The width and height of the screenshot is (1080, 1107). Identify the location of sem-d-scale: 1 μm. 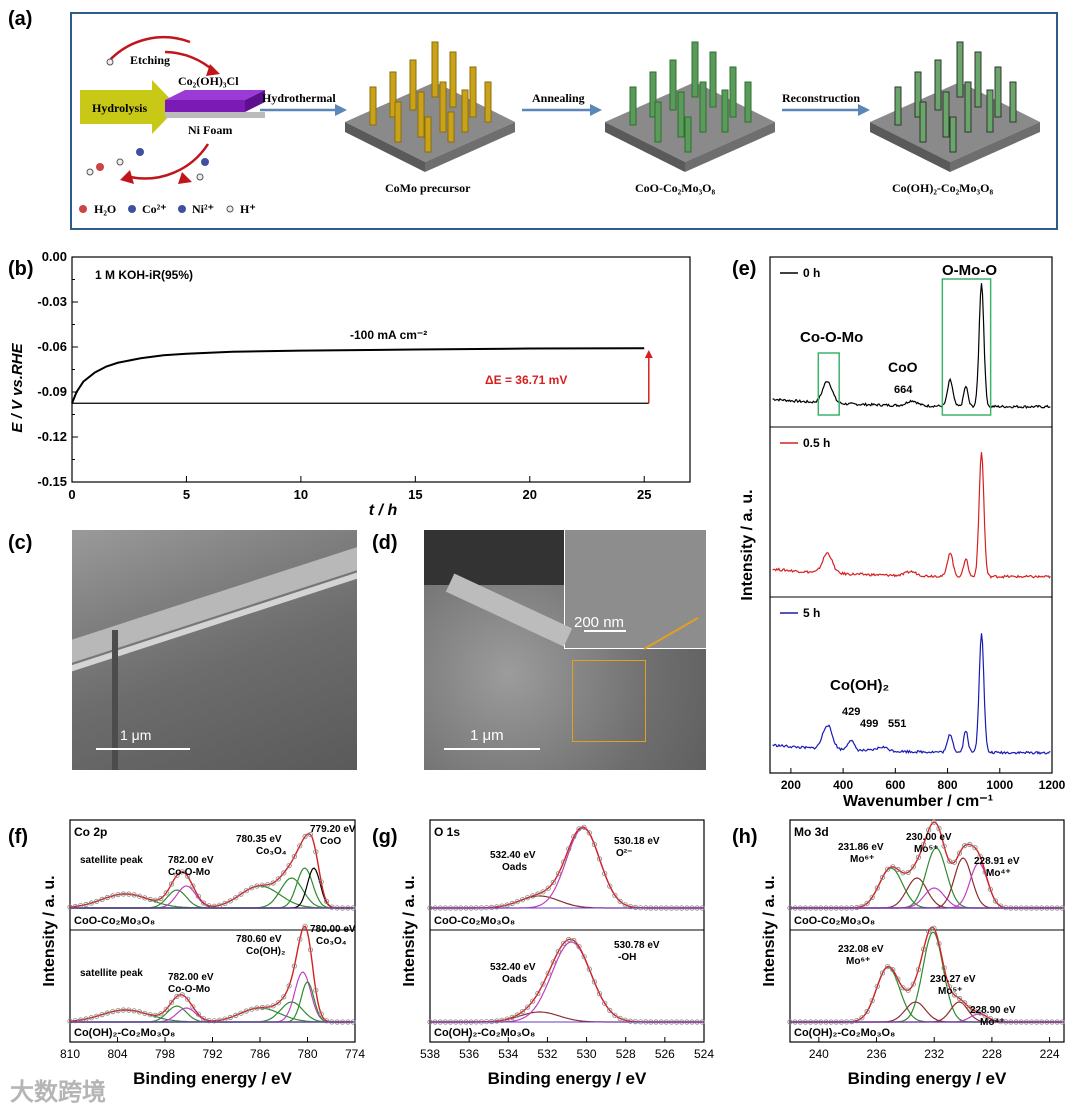
(487, 735).